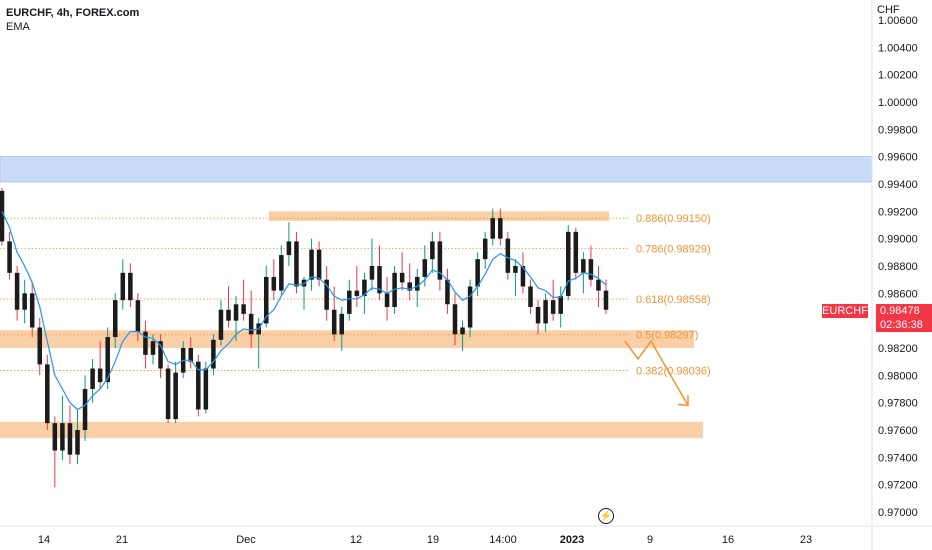  What do you see at coordinates (898, 158) in the screenshot?
I see `price-tick: 0.99600` at bounding box center [898, 158].